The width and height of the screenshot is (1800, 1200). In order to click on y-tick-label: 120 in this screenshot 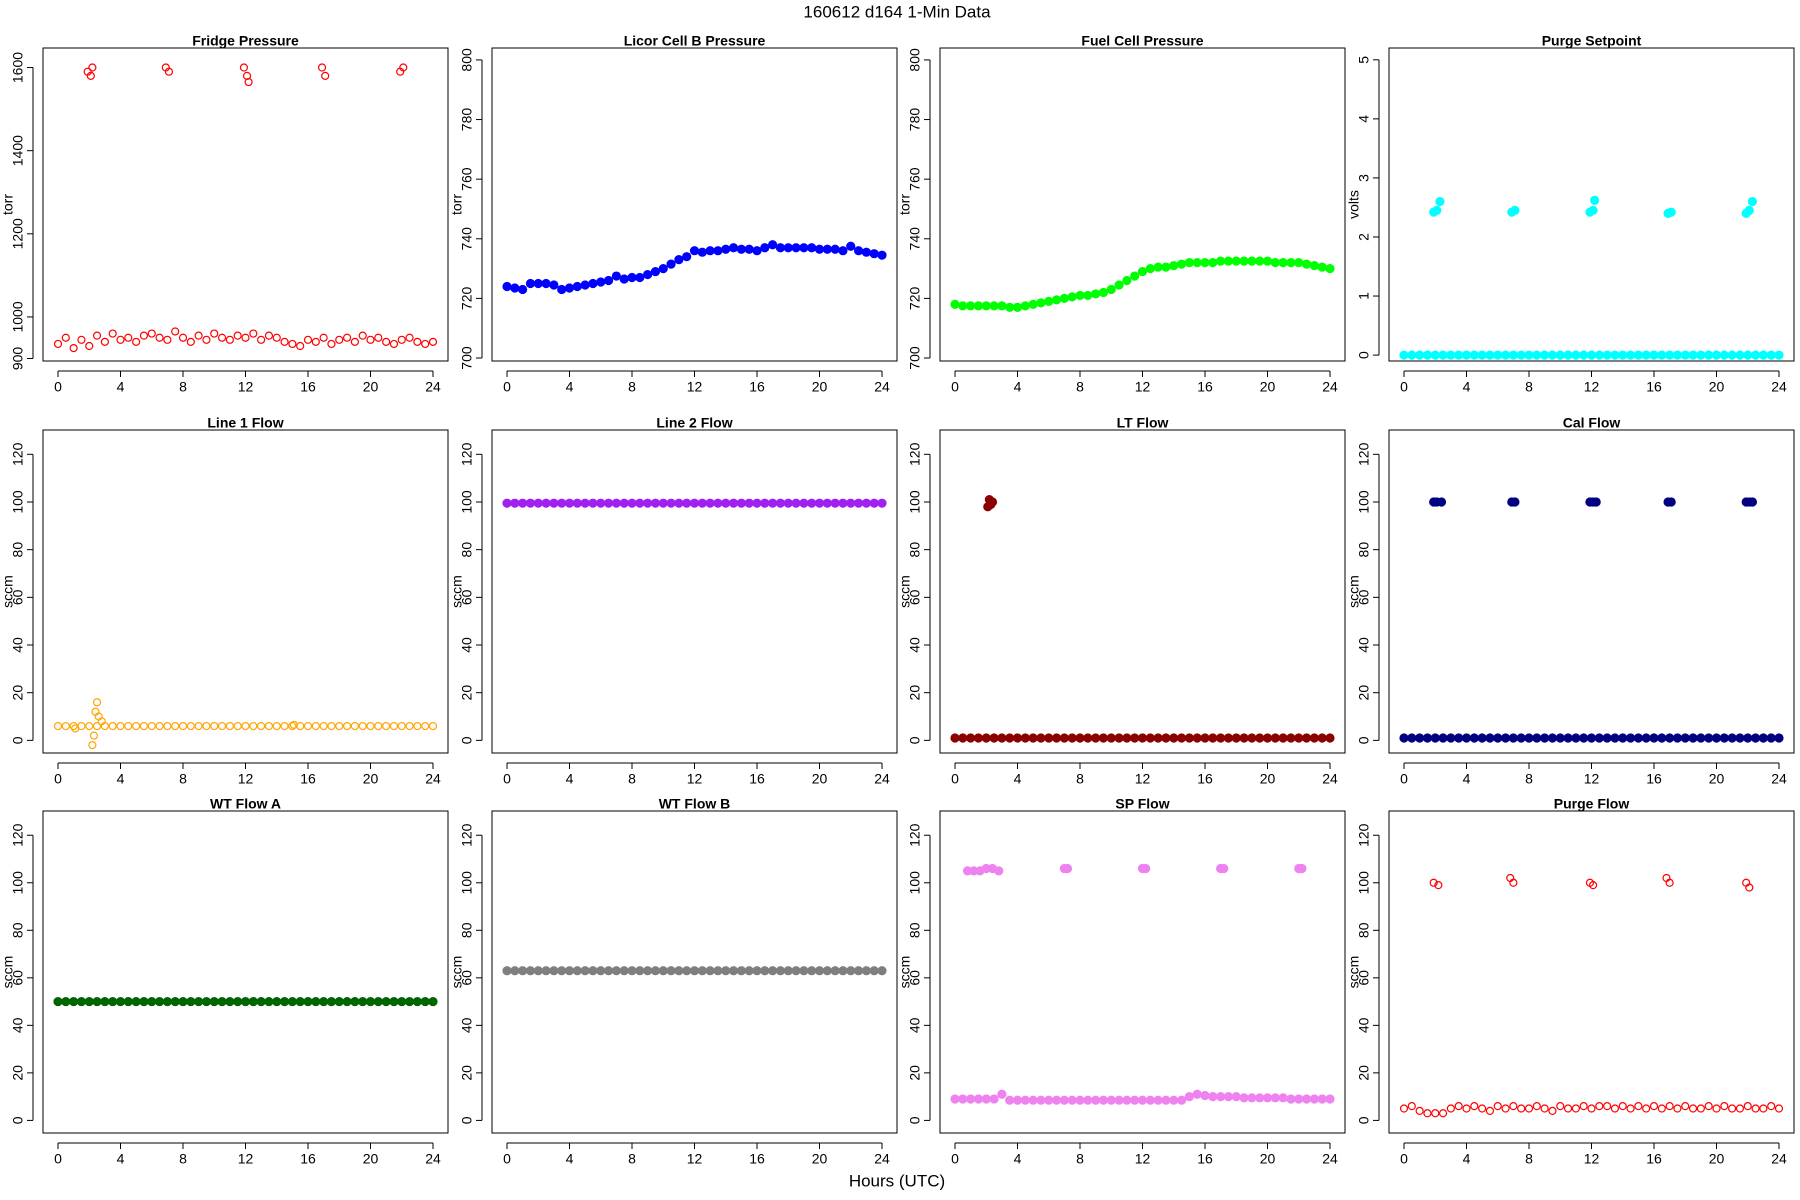, I will do `click(467, 454)`.